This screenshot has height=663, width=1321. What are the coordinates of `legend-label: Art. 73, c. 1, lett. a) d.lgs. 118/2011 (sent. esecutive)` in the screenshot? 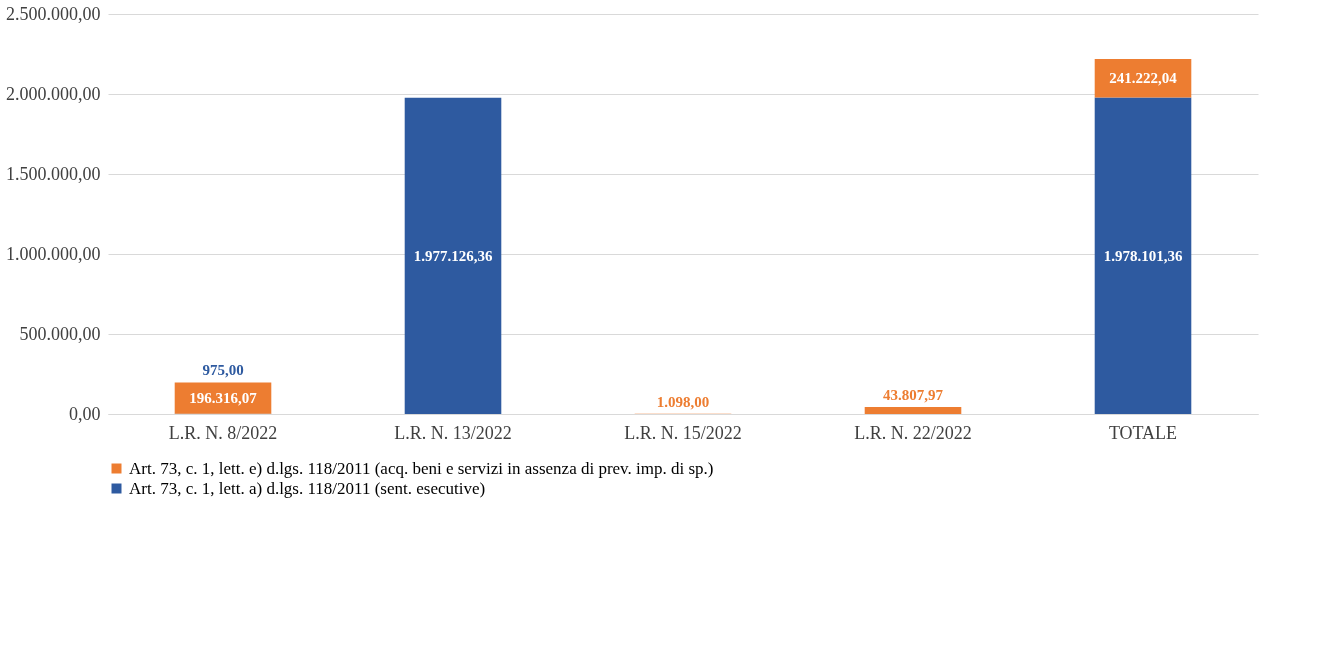 It's located at (307, 488).